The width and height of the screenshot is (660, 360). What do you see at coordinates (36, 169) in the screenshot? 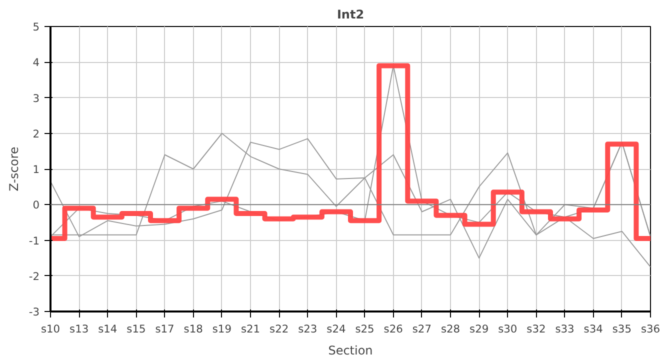
I see `y-tick-label: 1` at bounding box center [36, 169].